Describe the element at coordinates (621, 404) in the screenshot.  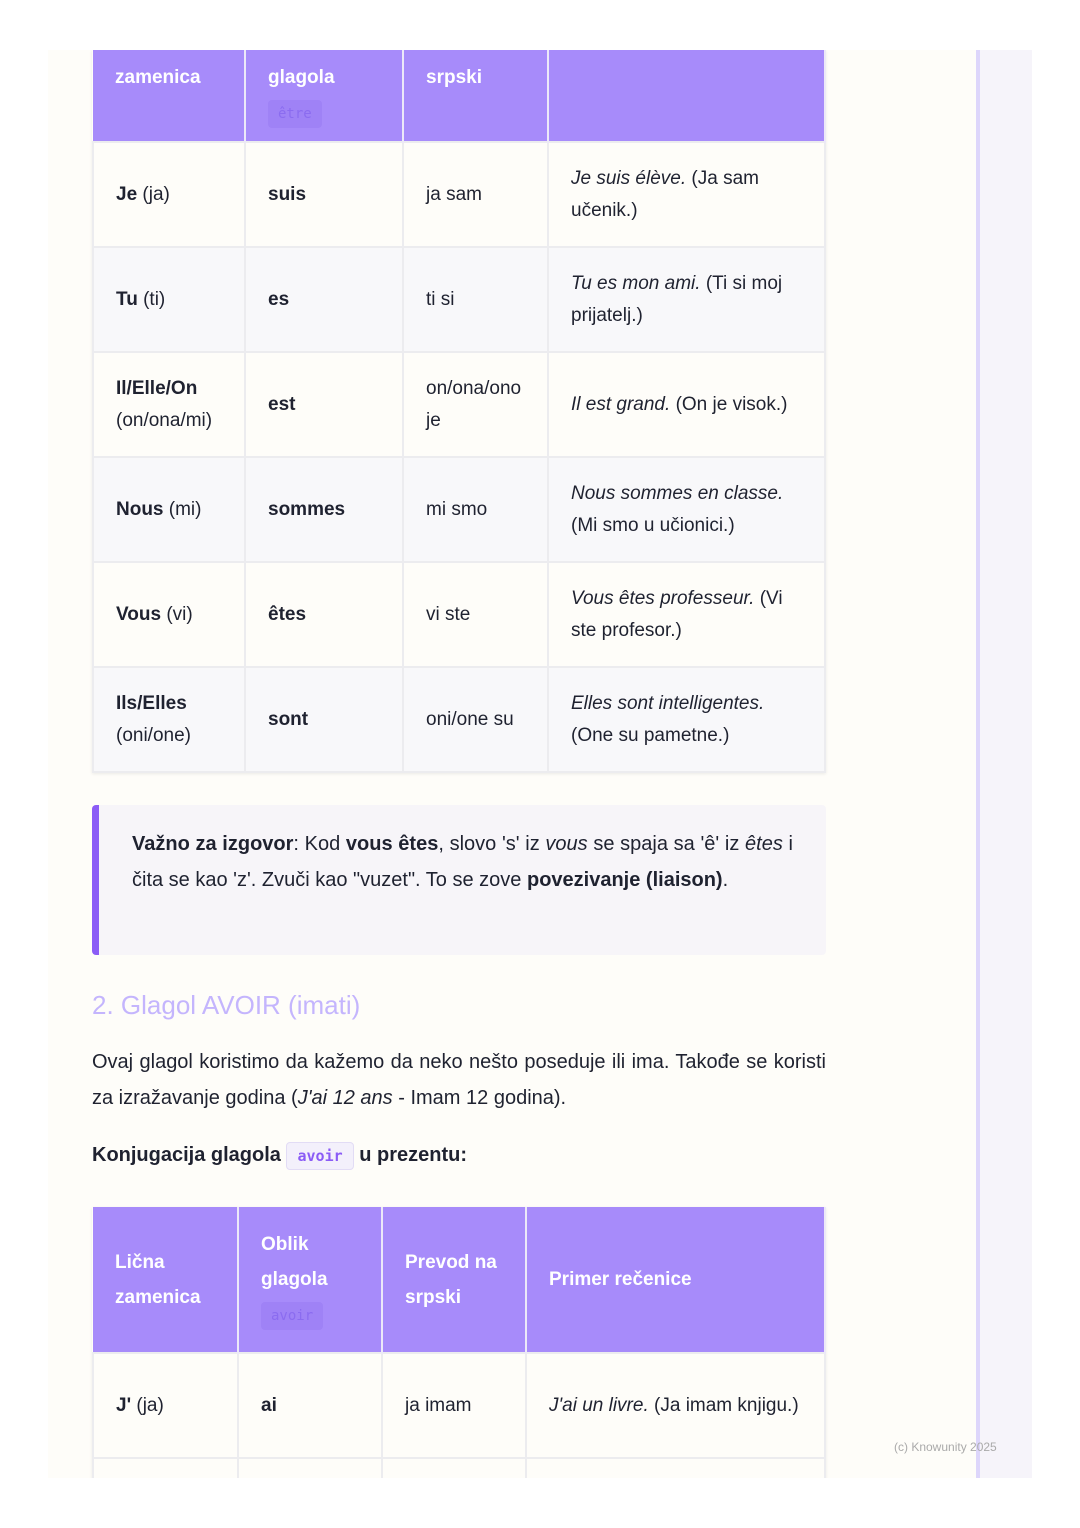
I see `example-fr: Il est grand.` at that location.